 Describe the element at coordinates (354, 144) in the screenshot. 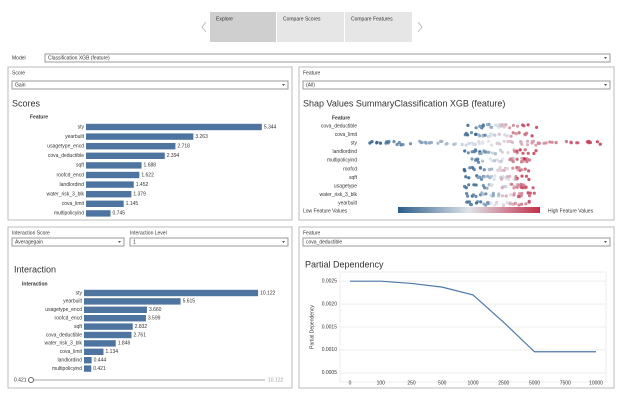

I see `feature-label: sty` at that location.